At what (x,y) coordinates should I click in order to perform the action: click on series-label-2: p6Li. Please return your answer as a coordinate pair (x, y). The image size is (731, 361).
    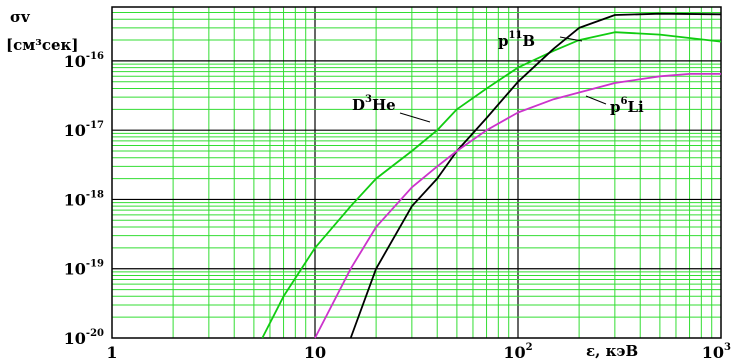
    Looking at the image, I should click on (627, 106).